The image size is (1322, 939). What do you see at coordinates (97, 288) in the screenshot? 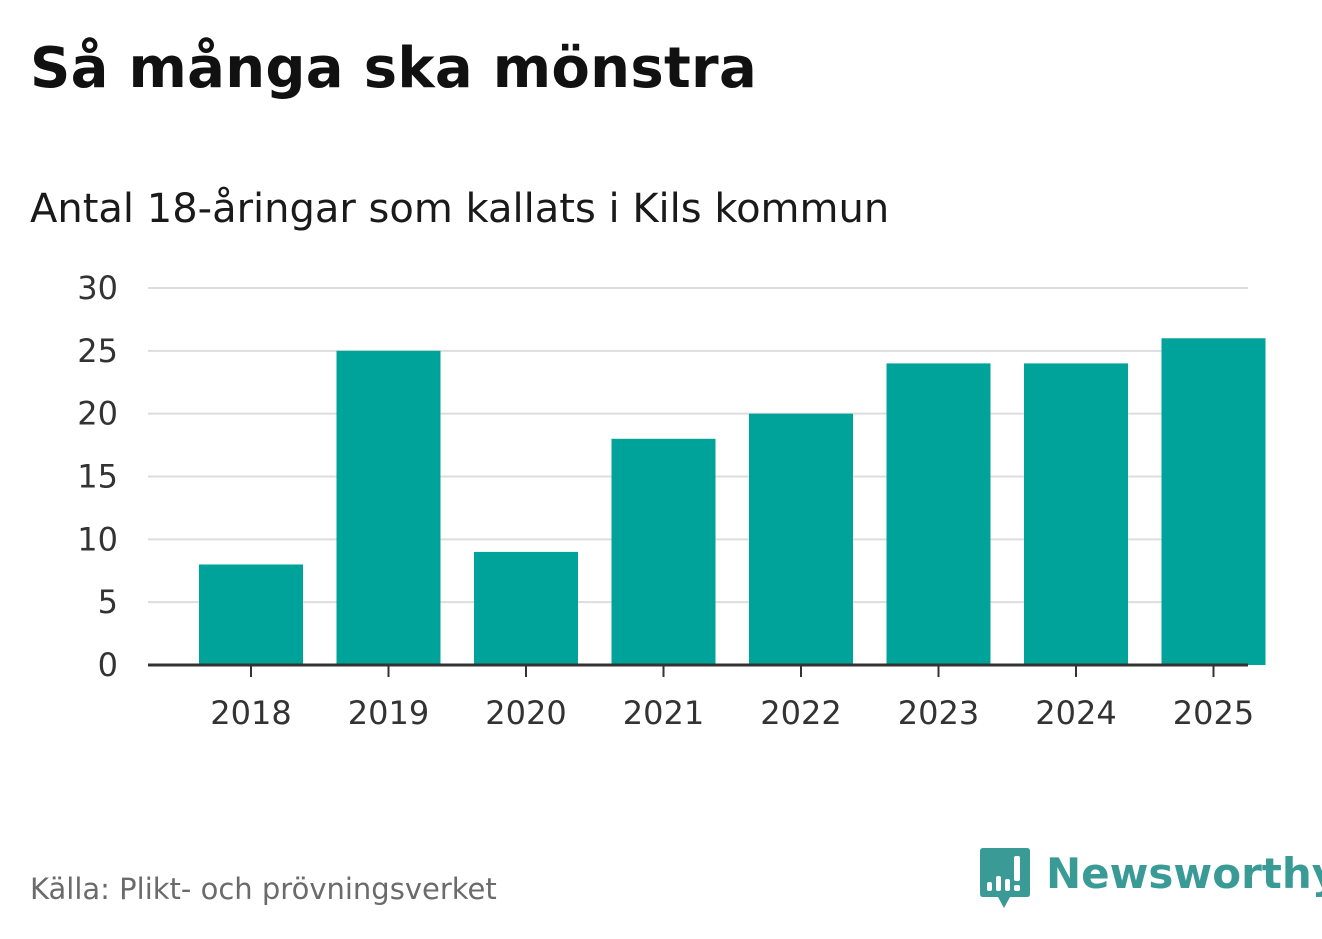
I see `y-tick-label-30: 30` at bounding box center [97, 288].